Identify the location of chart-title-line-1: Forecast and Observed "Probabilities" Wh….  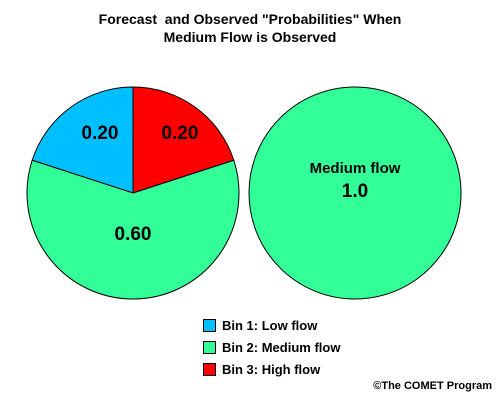
(250, 19).